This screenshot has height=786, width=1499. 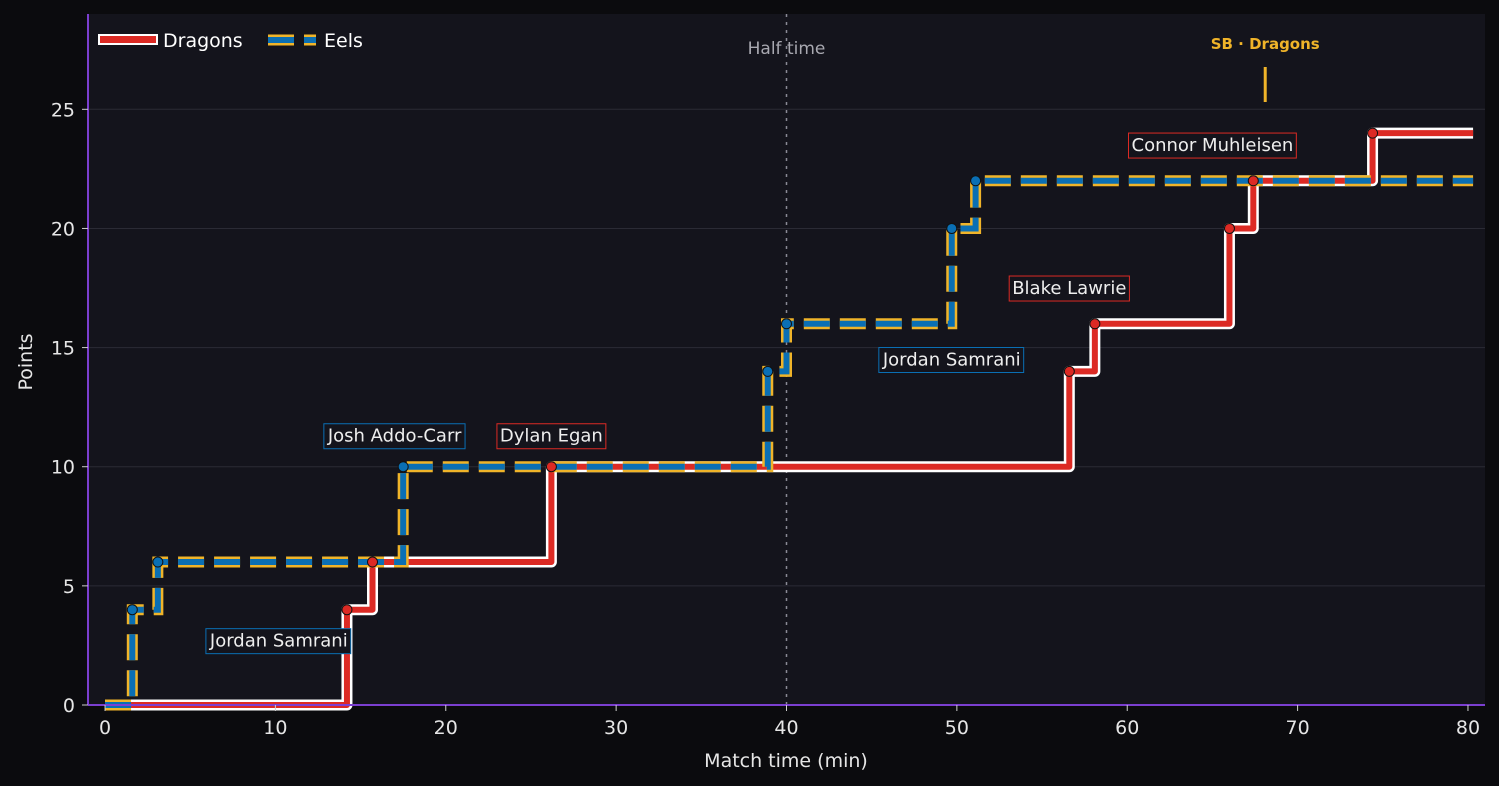 I want to click on annotation-label-2: Dylan Egan, so click(x=551, y=436).